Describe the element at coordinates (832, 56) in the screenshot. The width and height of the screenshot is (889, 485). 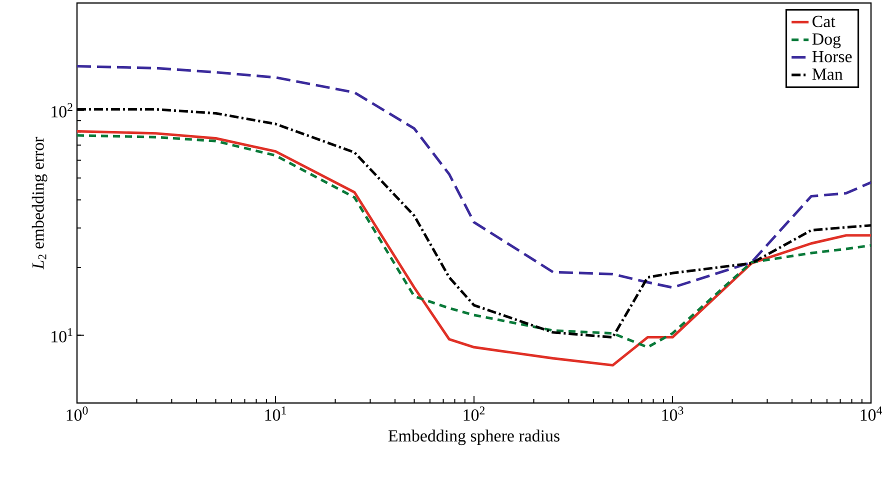
I see `legend-label: Horse` at that location.